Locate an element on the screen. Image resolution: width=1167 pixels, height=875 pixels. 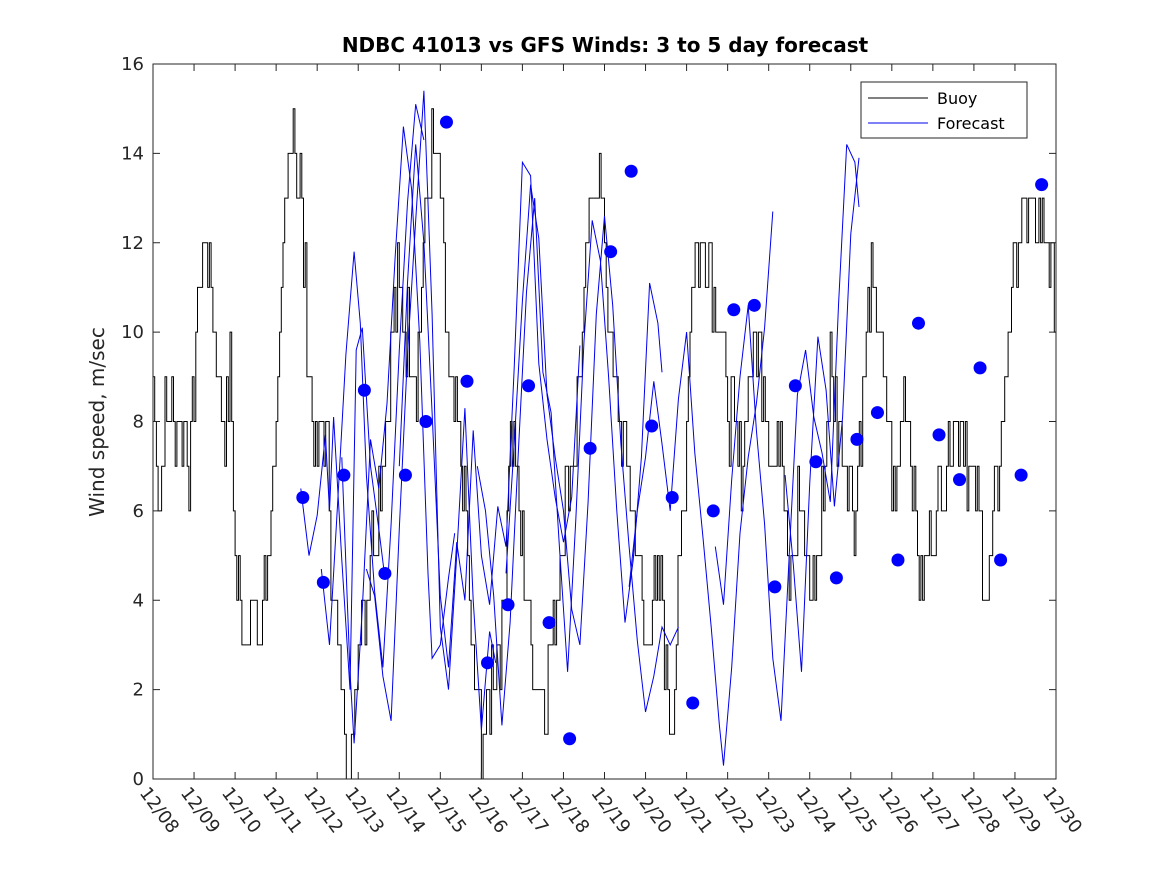
y-tick-label: 14 is located at coordinates (132, 153).